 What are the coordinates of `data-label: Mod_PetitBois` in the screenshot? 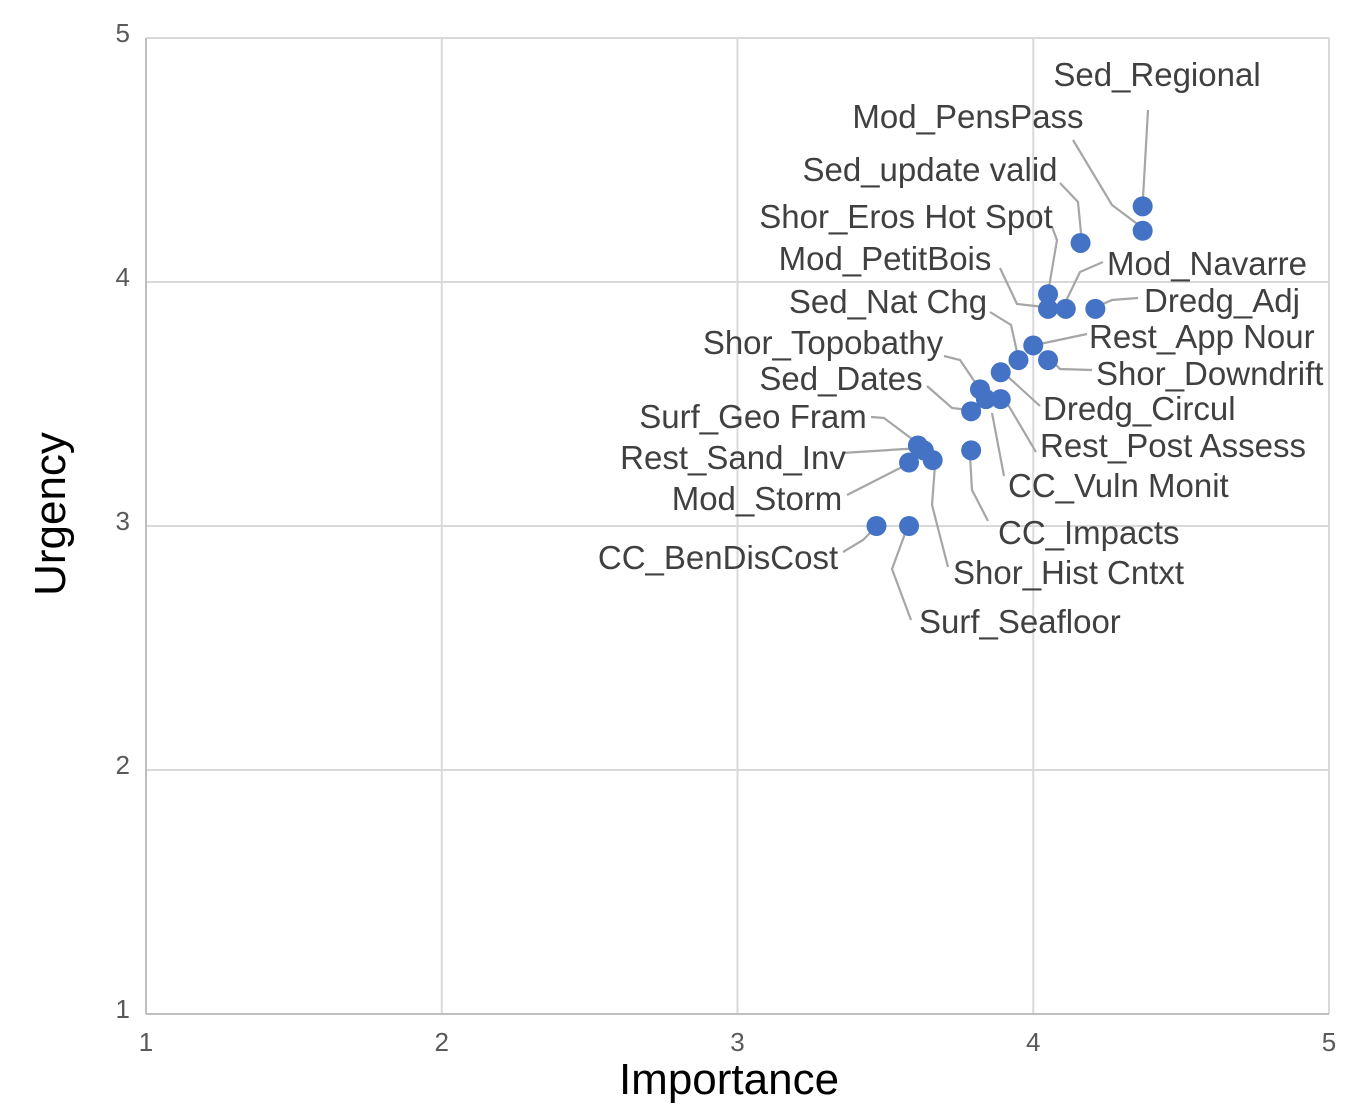 It's located at (885, 258).